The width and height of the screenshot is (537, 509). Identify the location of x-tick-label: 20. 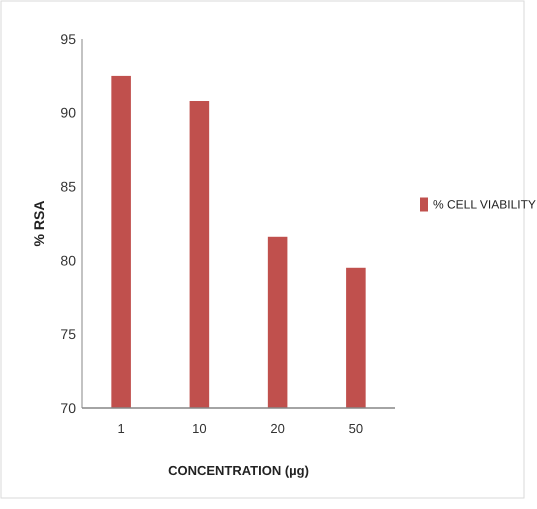
(277, 428).